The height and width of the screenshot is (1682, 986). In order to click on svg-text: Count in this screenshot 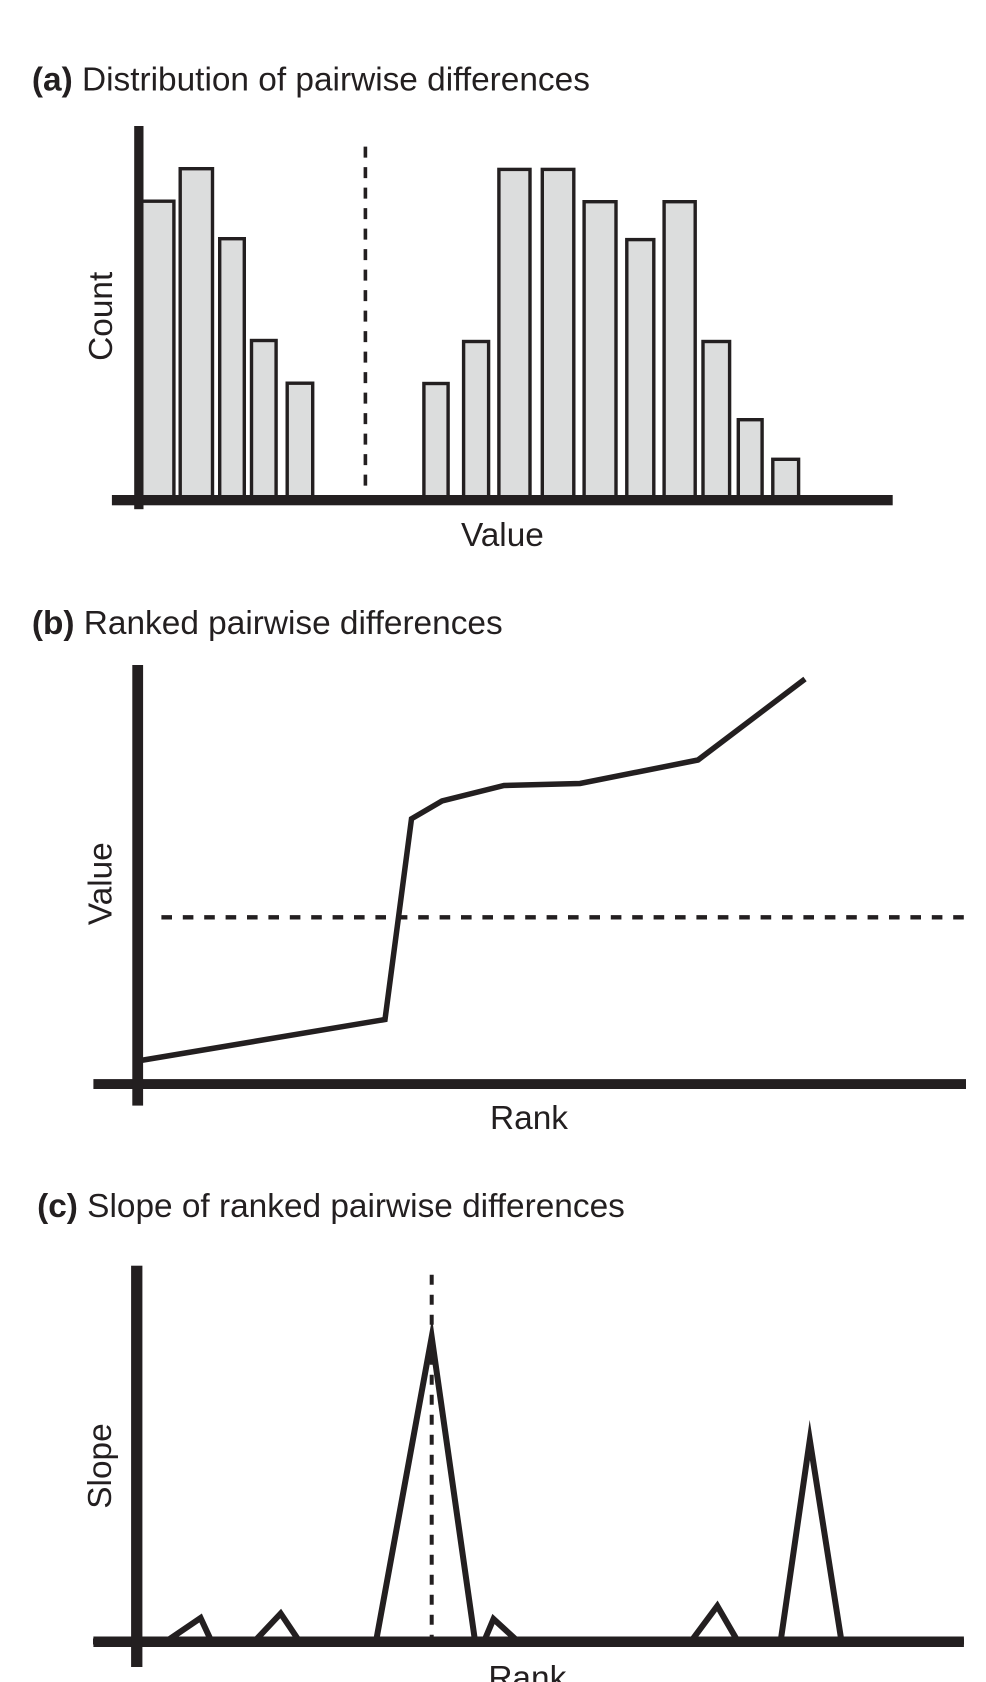, I will do `click(101, 316)`.